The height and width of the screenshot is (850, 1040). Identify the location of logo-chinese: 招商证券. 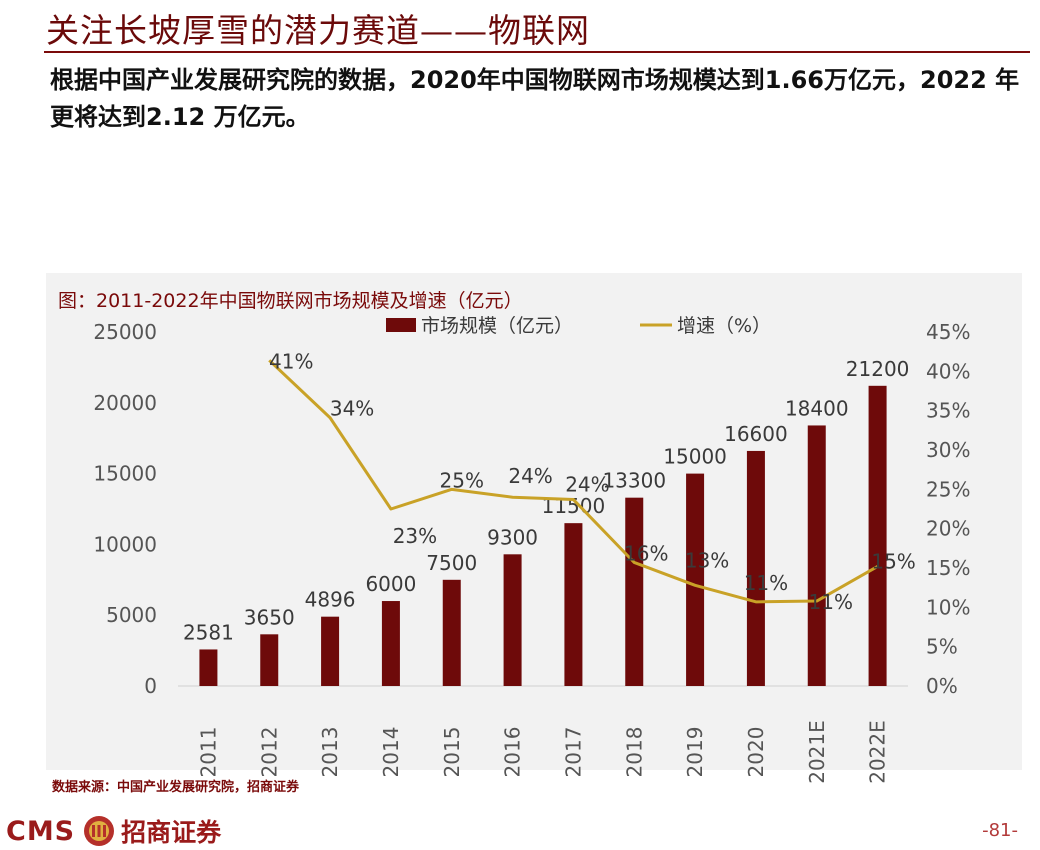
(171, 832).